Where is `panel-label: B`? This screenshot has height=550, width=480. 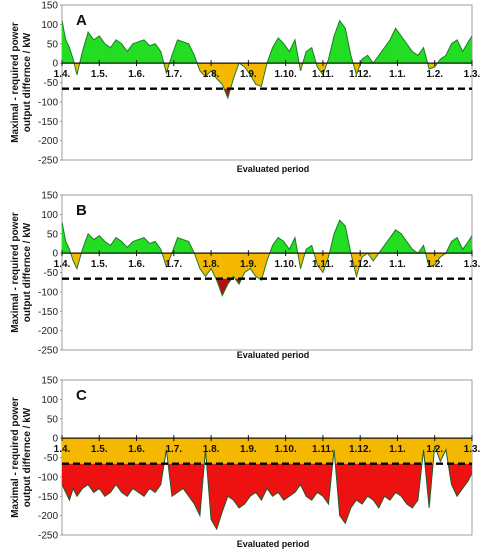 panel-label: B is located at coordinates (81, 210).